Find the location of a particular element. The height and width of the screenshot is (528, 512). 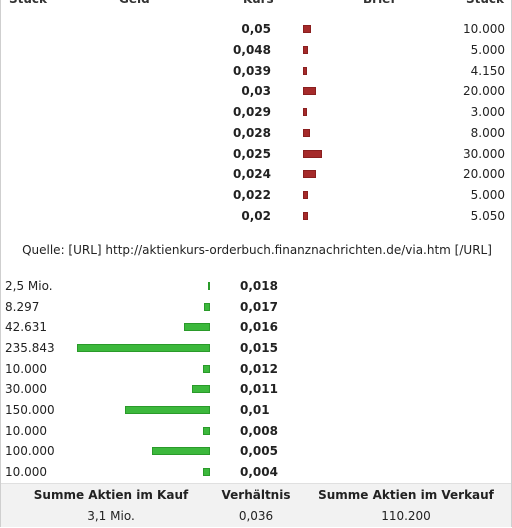

sum-sell-label: Summe Aktien im Verkauf is located at coordinates (406, 495).